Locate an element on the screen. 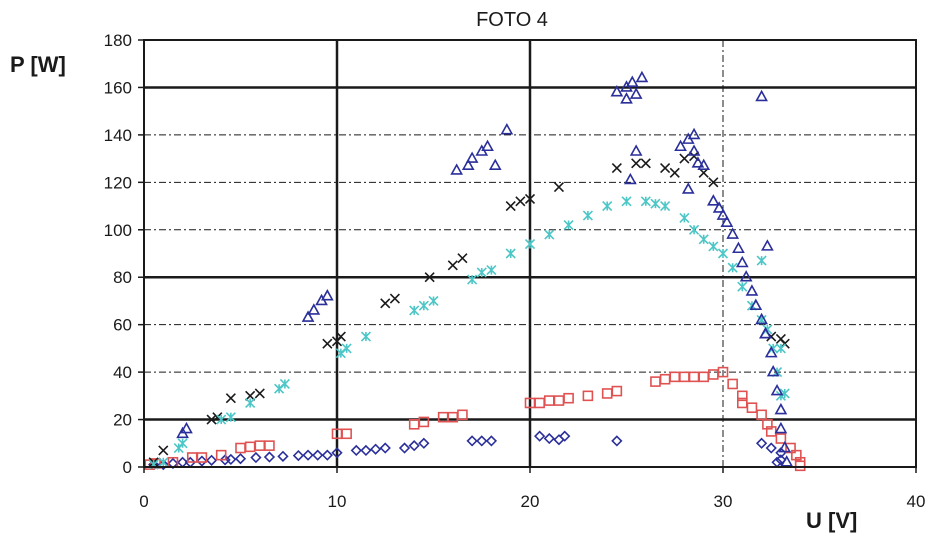  chart-title: FOTO 4 is located at coordinates (512, 20).